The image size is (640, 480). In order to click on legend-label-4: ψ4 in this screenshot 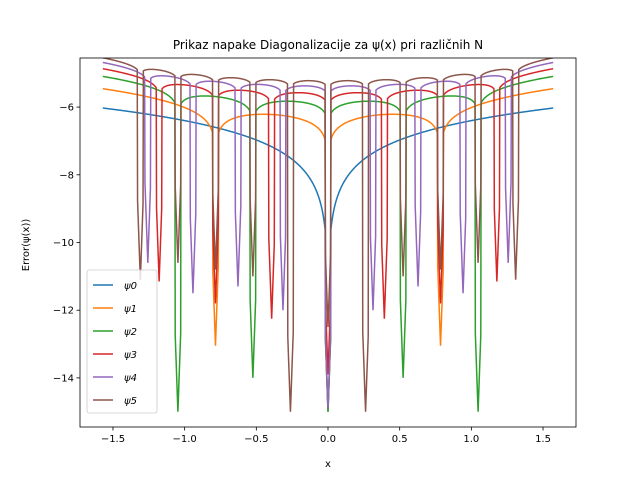, I will do `click(130, 378)`.